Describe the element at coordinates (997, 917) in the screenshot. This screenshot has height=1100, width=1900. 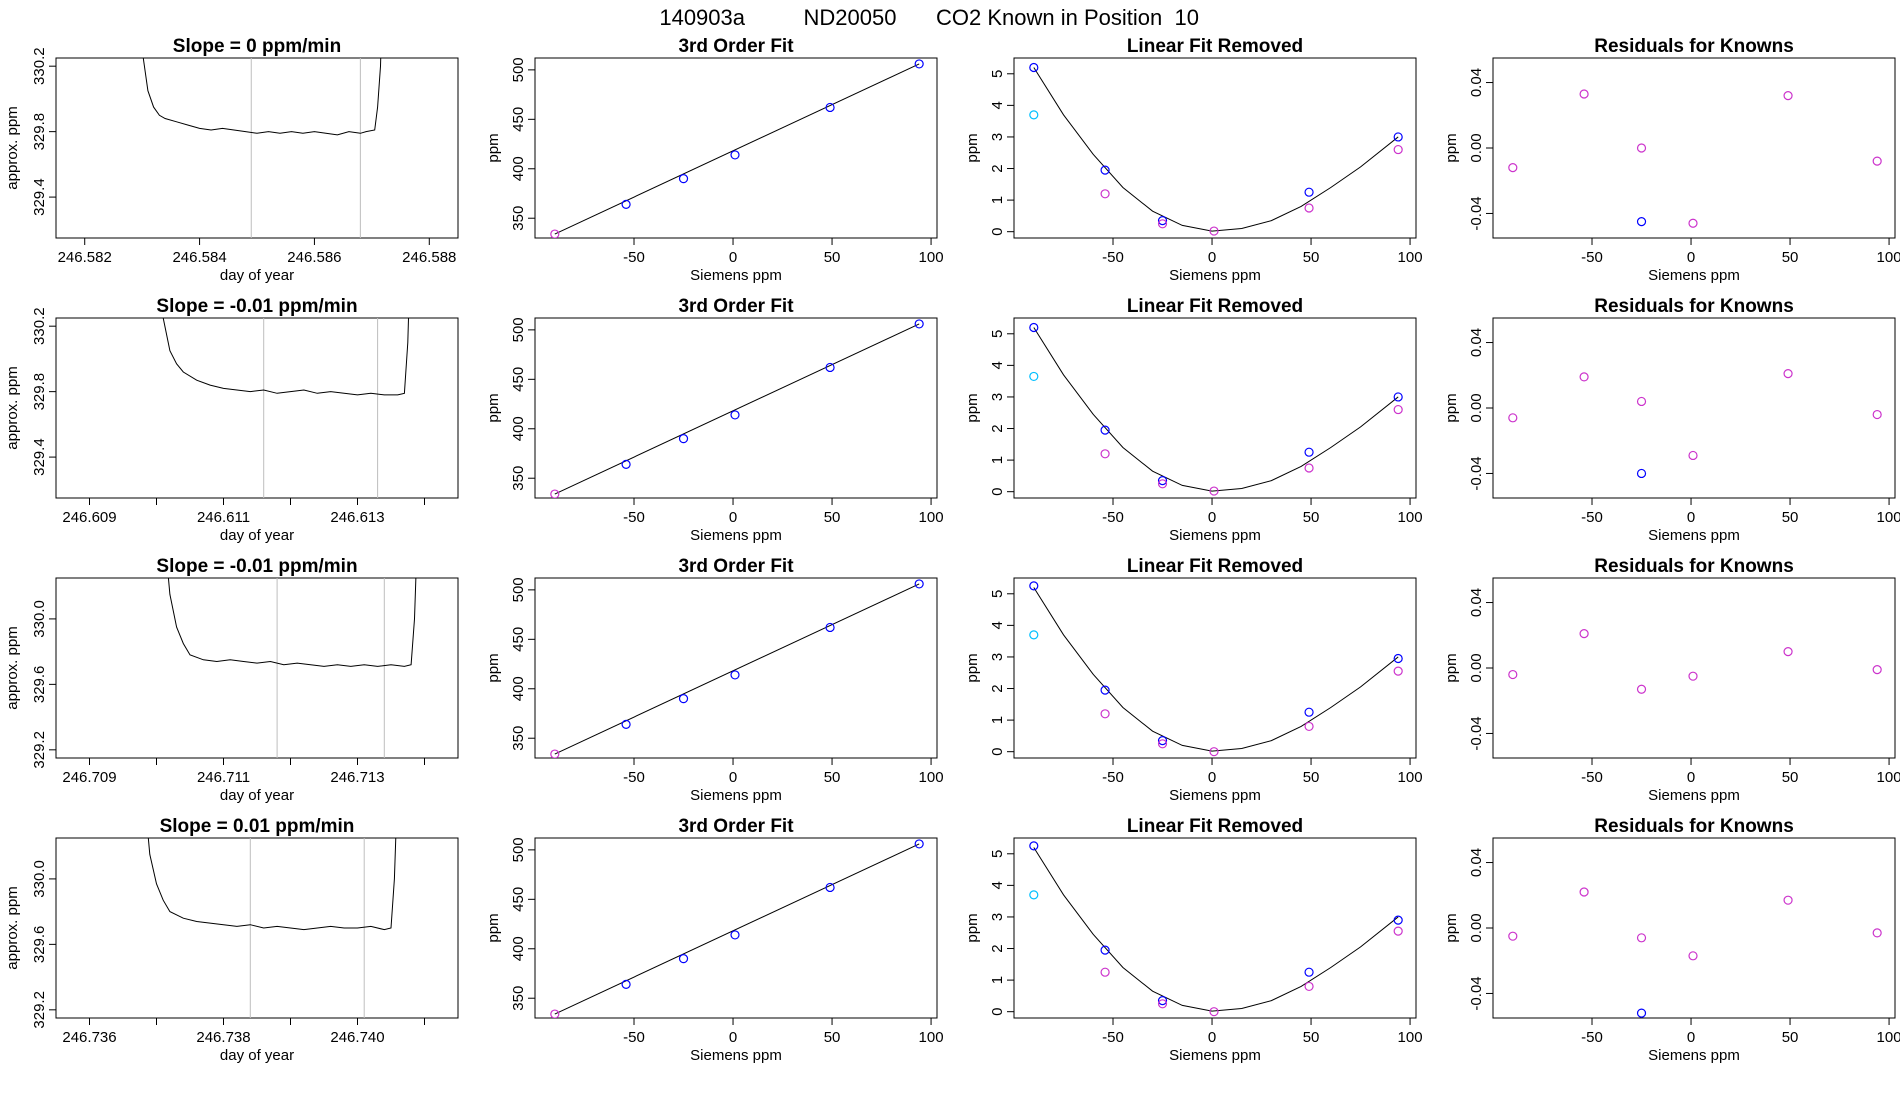
I see `y-tick-label: 3` at that location.